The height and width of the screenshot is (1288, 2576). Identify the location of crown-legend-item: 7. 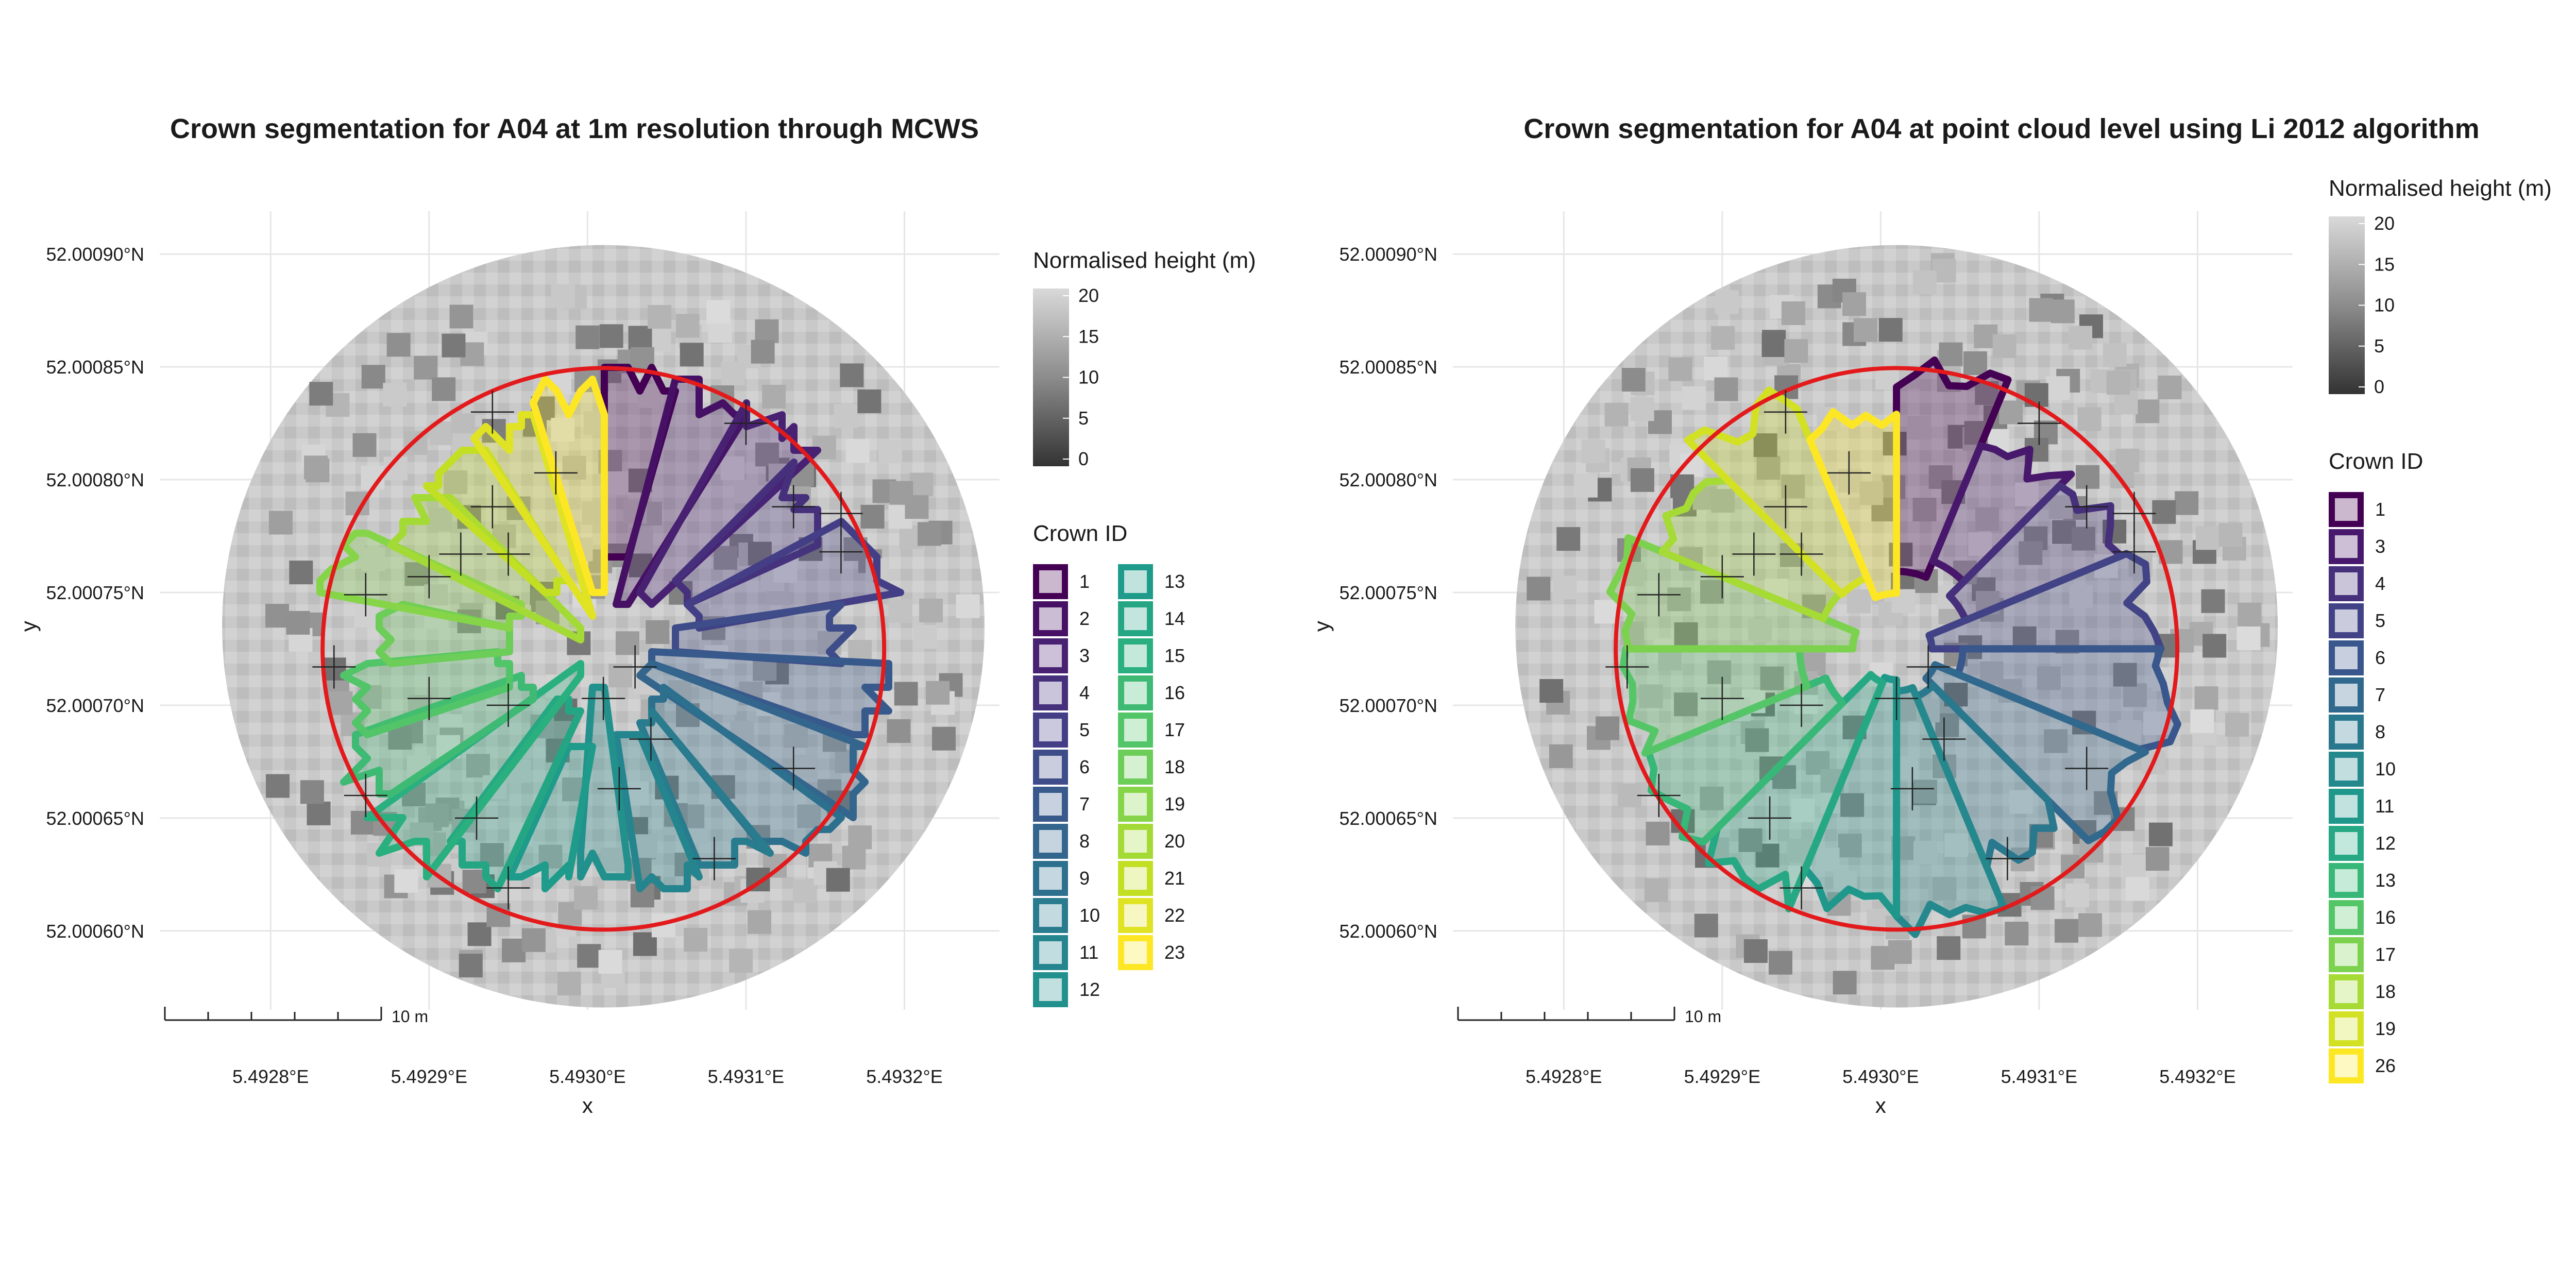
(1062, 804).